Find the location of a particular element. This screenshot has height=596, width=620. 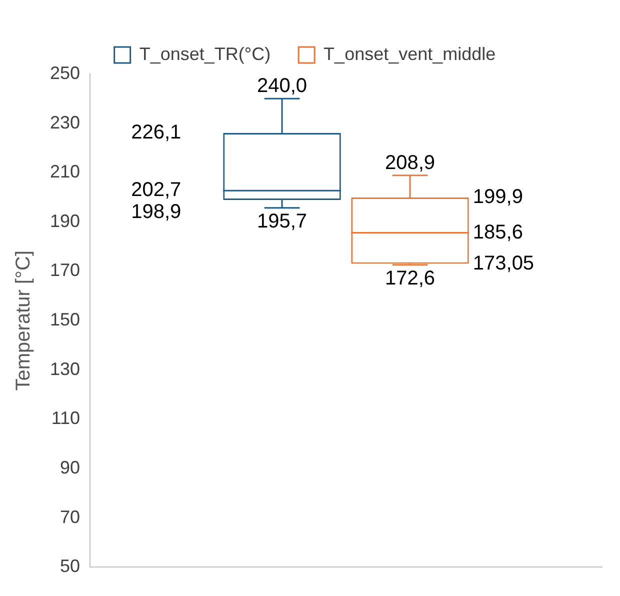

y-tick-label: 230 is located at coordinates (65, 122).